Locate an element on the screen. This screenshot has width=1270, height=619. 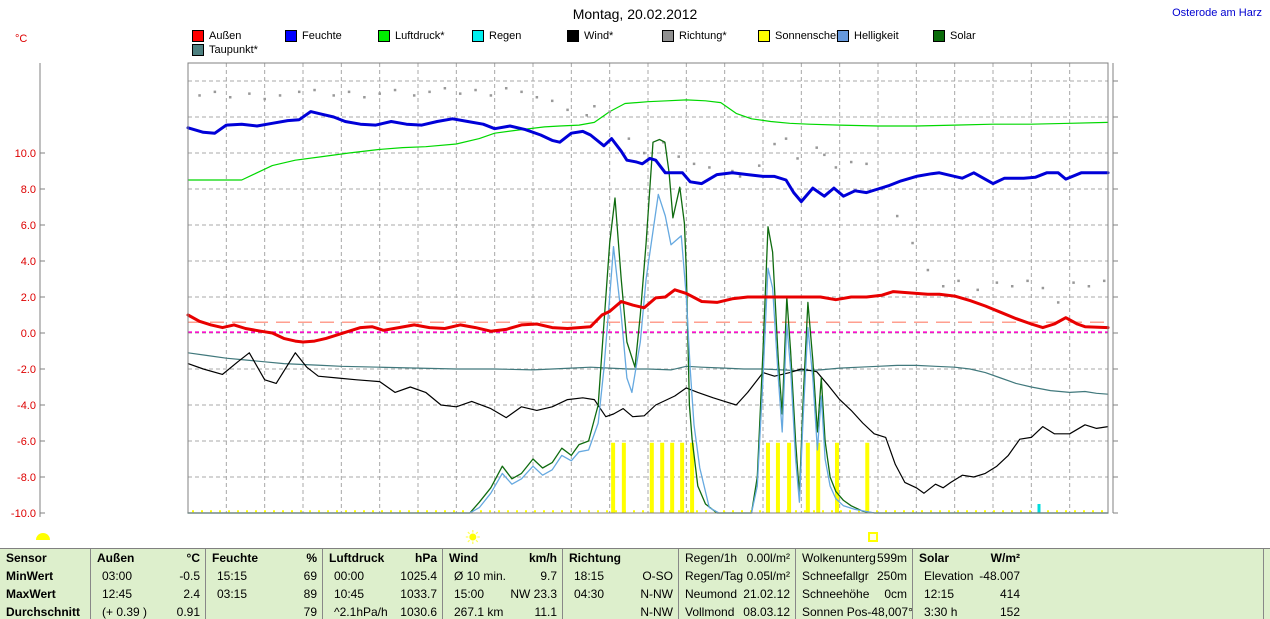
y-axis-tick-label: -6.0 is located at coordinates (26, 442).